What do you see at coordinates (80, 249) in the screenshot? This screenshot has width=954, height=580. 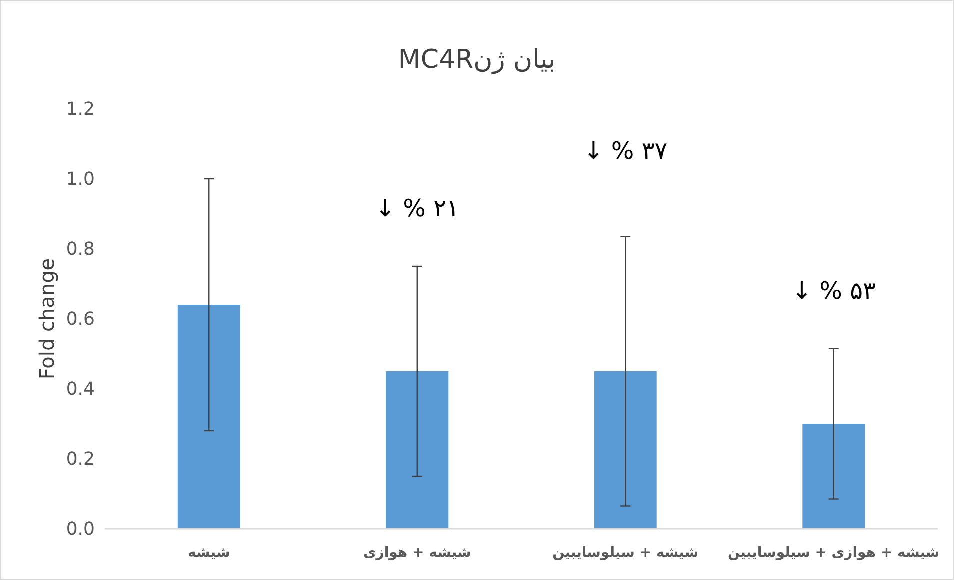 I see `y-tick-label: 0.8` at bounding box center [80, 249].